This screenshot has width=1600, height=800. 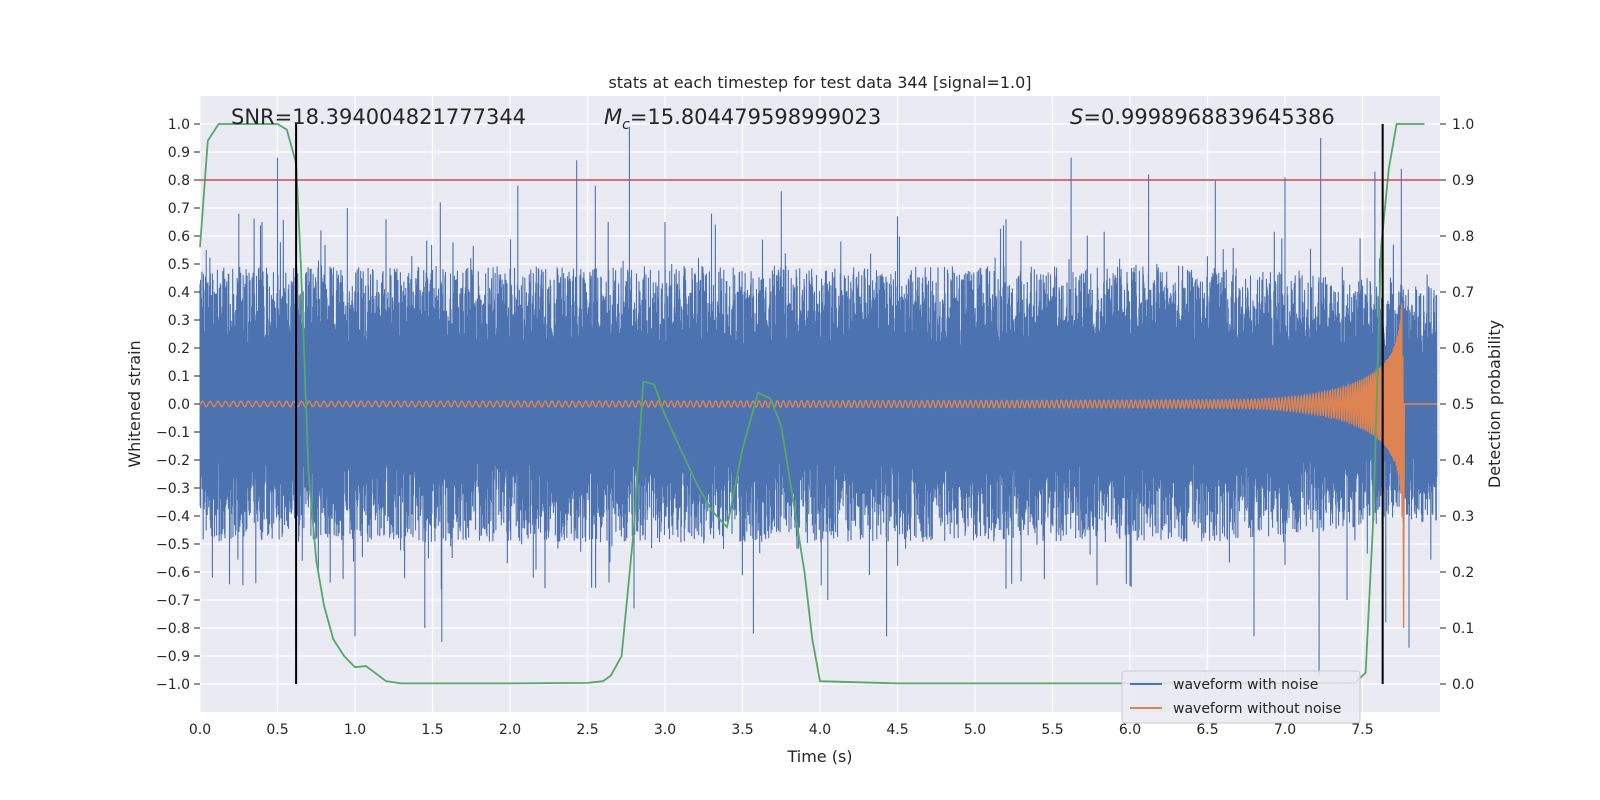 I want to click on chirp-mass-subscript: c, so click(x=626, y=125).